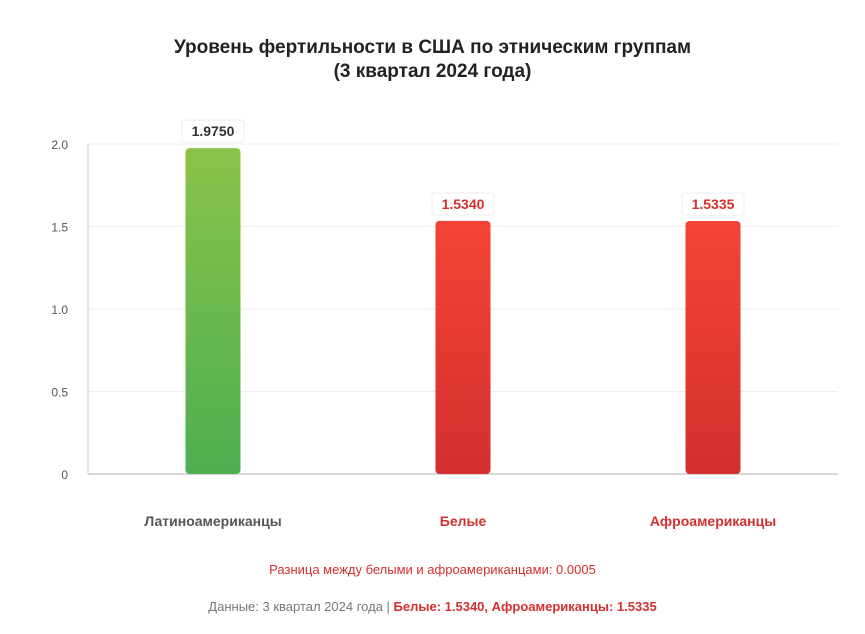 Image resolution: width=865 pixels, height=634 pixels. Describe the element at coordinates (59, 310) in the screenshot. I see `y-tick-label: 1.0` at that location.